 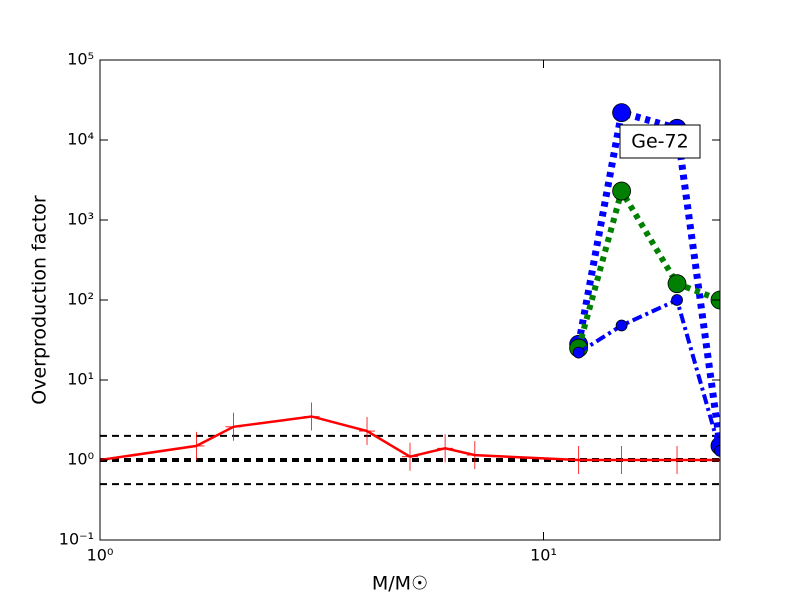 I want to click on y-tick-label: 10³, so click(x=80, y=219).